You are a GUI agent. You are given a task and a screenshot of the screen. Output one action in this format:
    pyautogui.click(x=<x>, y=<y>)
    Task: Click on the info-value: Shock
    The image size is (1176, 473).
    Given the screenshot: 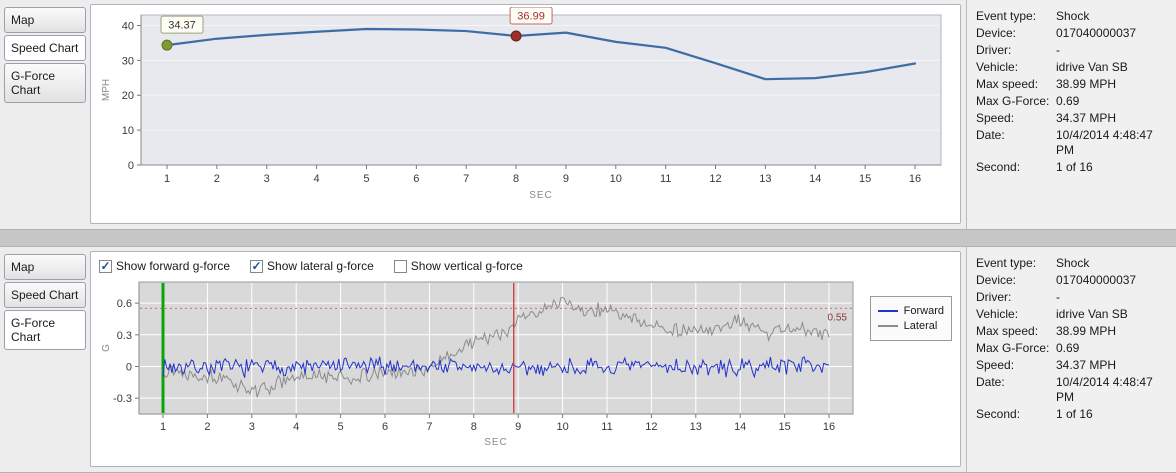 What is the action you would take?
    pyautogui.click(x=1073, y=16)
    